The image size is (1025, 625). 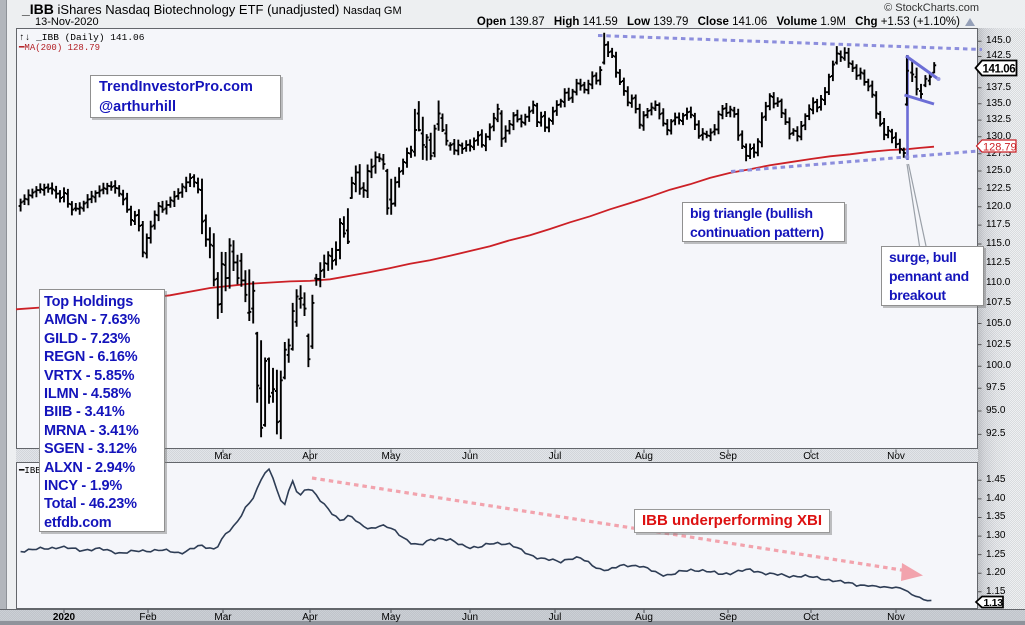 What do you see at coordinates (1000, 148) in the screenshot?
I see `svg-text: 128.79` at bounding box center [1000, 148].